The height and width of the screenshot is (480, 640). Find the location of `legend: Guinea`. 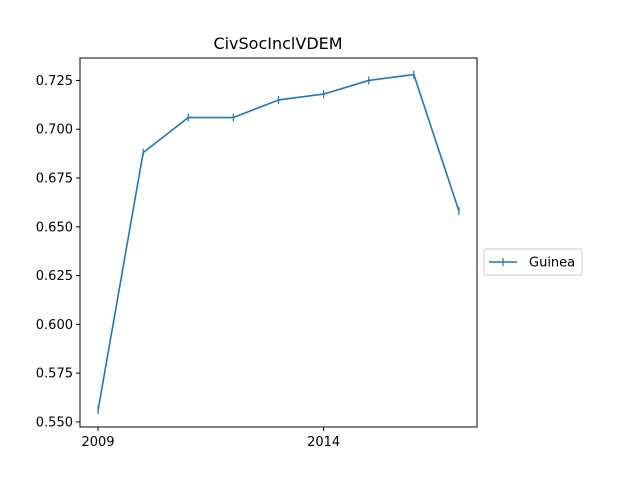

legend: Guinea is located at coordinates (533, 262).